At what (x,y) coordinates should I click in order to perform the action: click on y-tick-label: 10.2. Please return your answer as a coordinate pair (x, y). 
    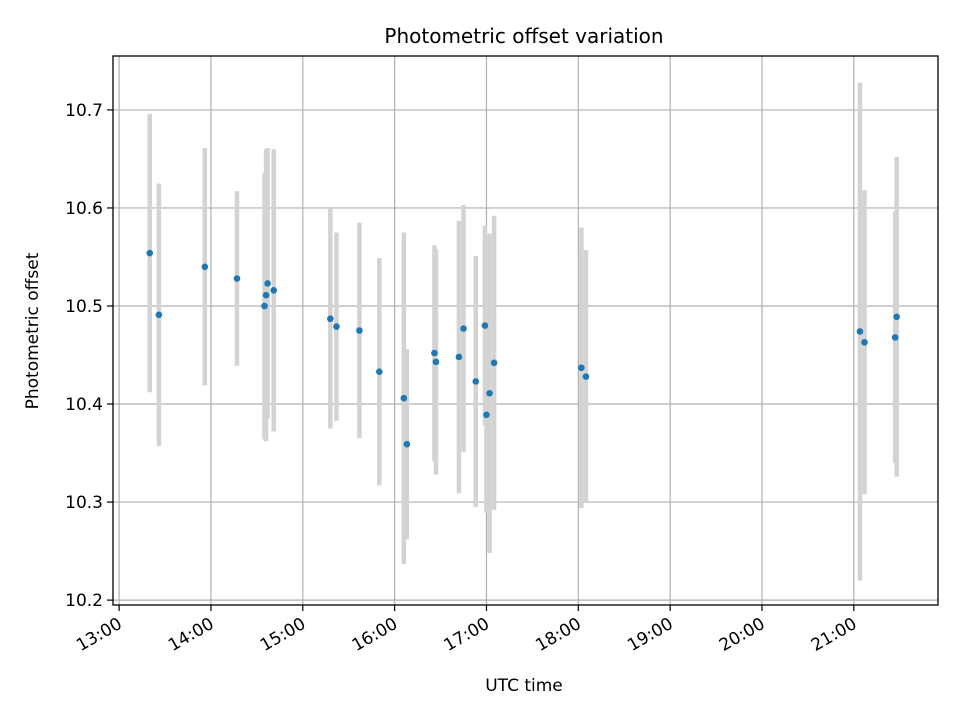
    Looking at the image, I should click on (84, 601).